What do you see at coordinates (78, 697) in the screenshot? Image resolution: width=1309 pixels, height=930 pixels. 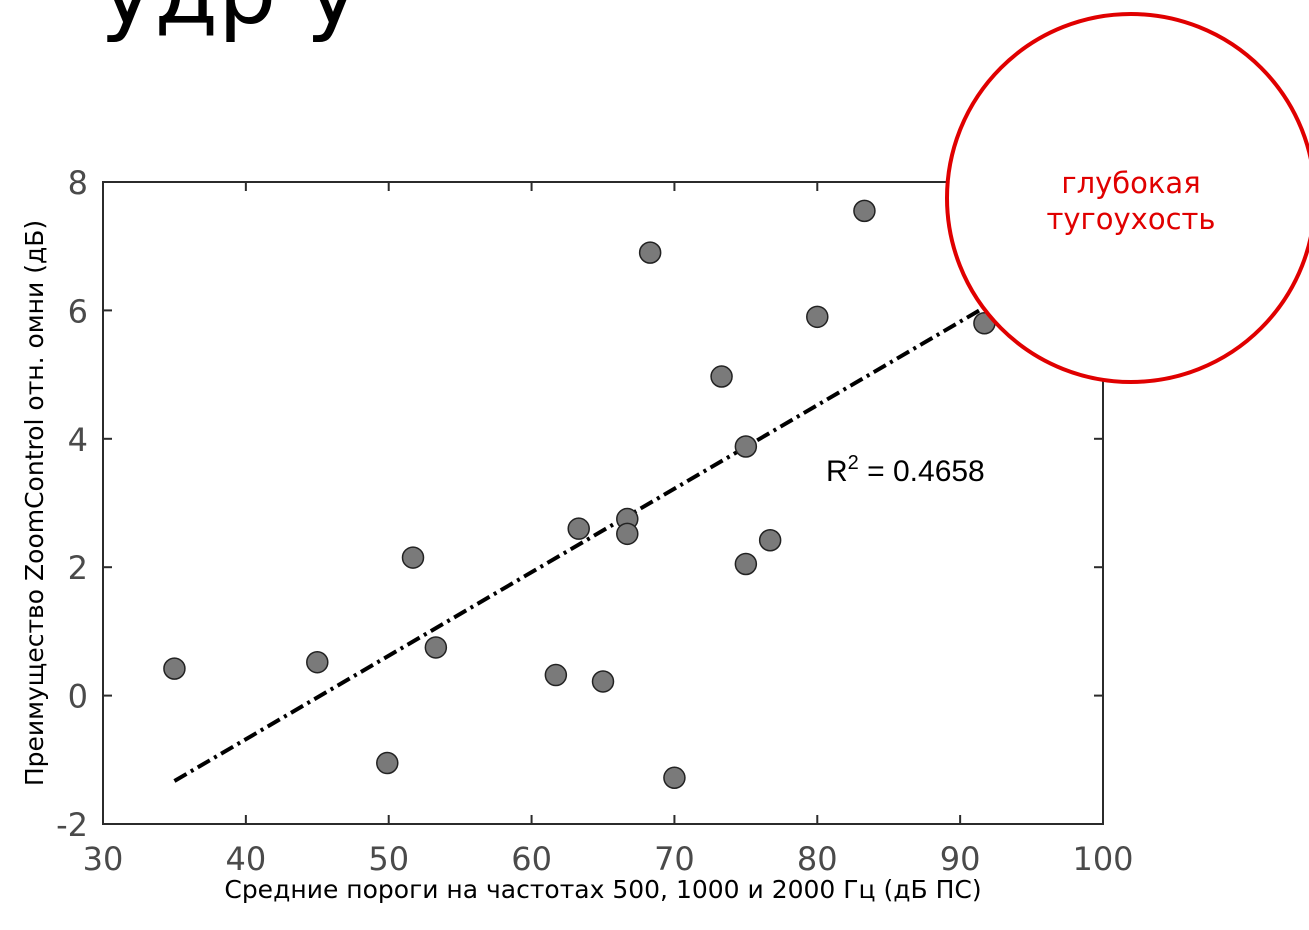 I see `y-tick-label: 0` at bounding box center [78, 697].